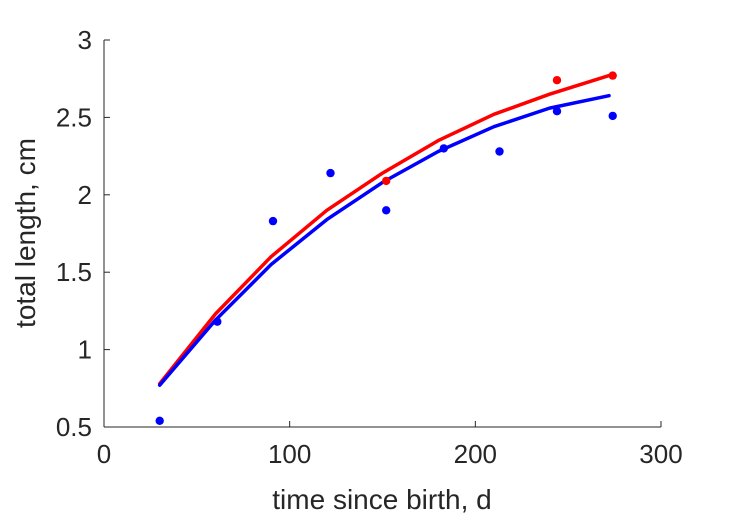  What do you see at coordinates (74, 117) in the screenshot?
I see `y-tick-label: 2.5` at bounding box center [74, 117].